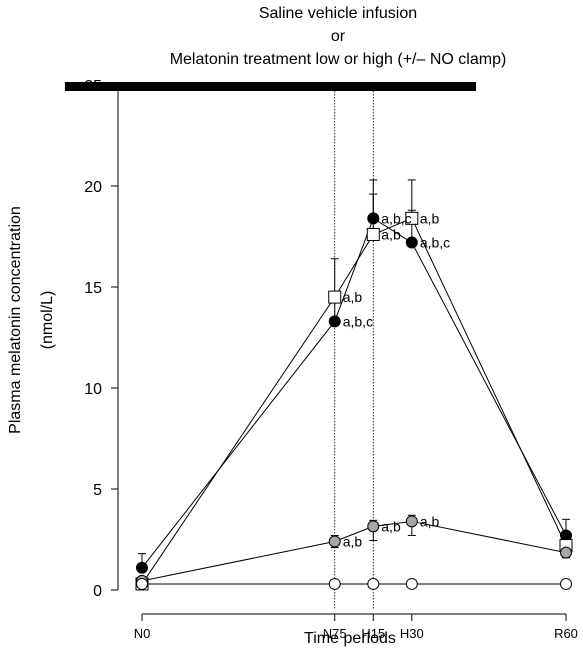 The height and width of the screenshot is (653, 583). Describe the element at coordinates (391, 526) in the screenshot. I see `series-3-label-H15: a,b` at that location.